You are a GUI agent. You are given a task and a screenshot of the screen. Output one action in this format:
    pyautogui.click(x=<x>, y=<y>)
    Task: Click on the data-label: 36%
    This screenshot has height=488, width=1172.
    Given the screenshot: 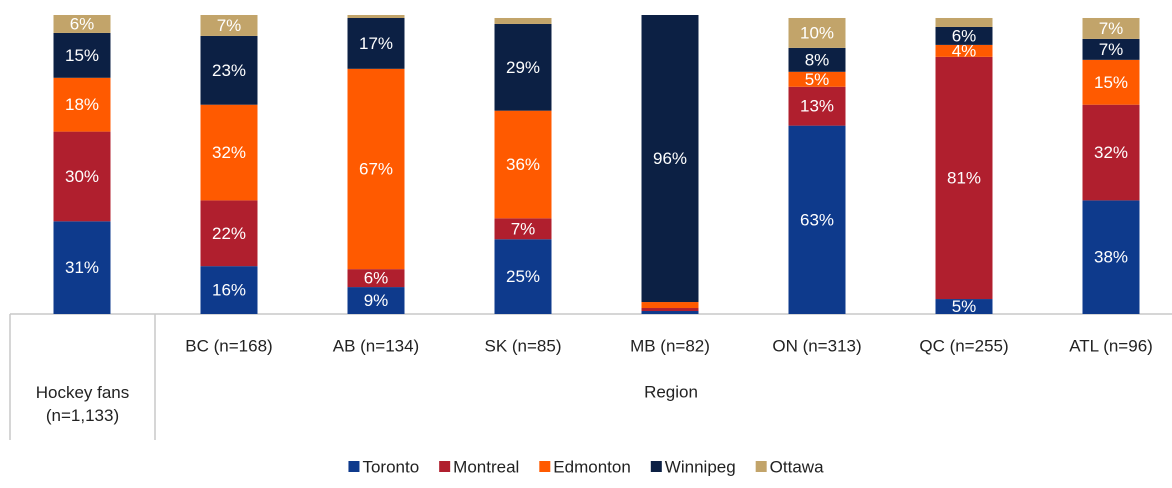 What is the action you would take?
    pyautogui.click(x=523, y=164)
    